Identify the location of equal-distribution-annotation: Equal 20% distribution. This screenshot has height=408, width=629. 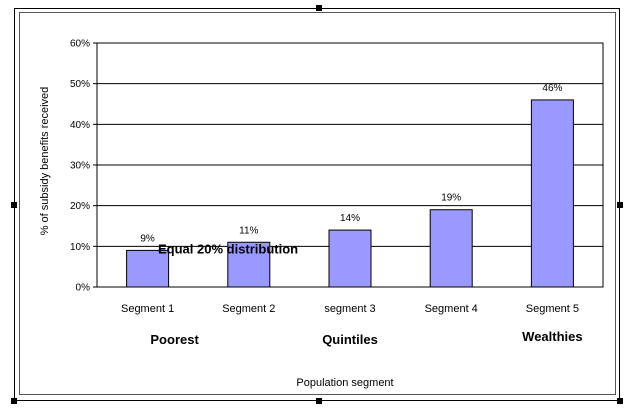
(228, 249).